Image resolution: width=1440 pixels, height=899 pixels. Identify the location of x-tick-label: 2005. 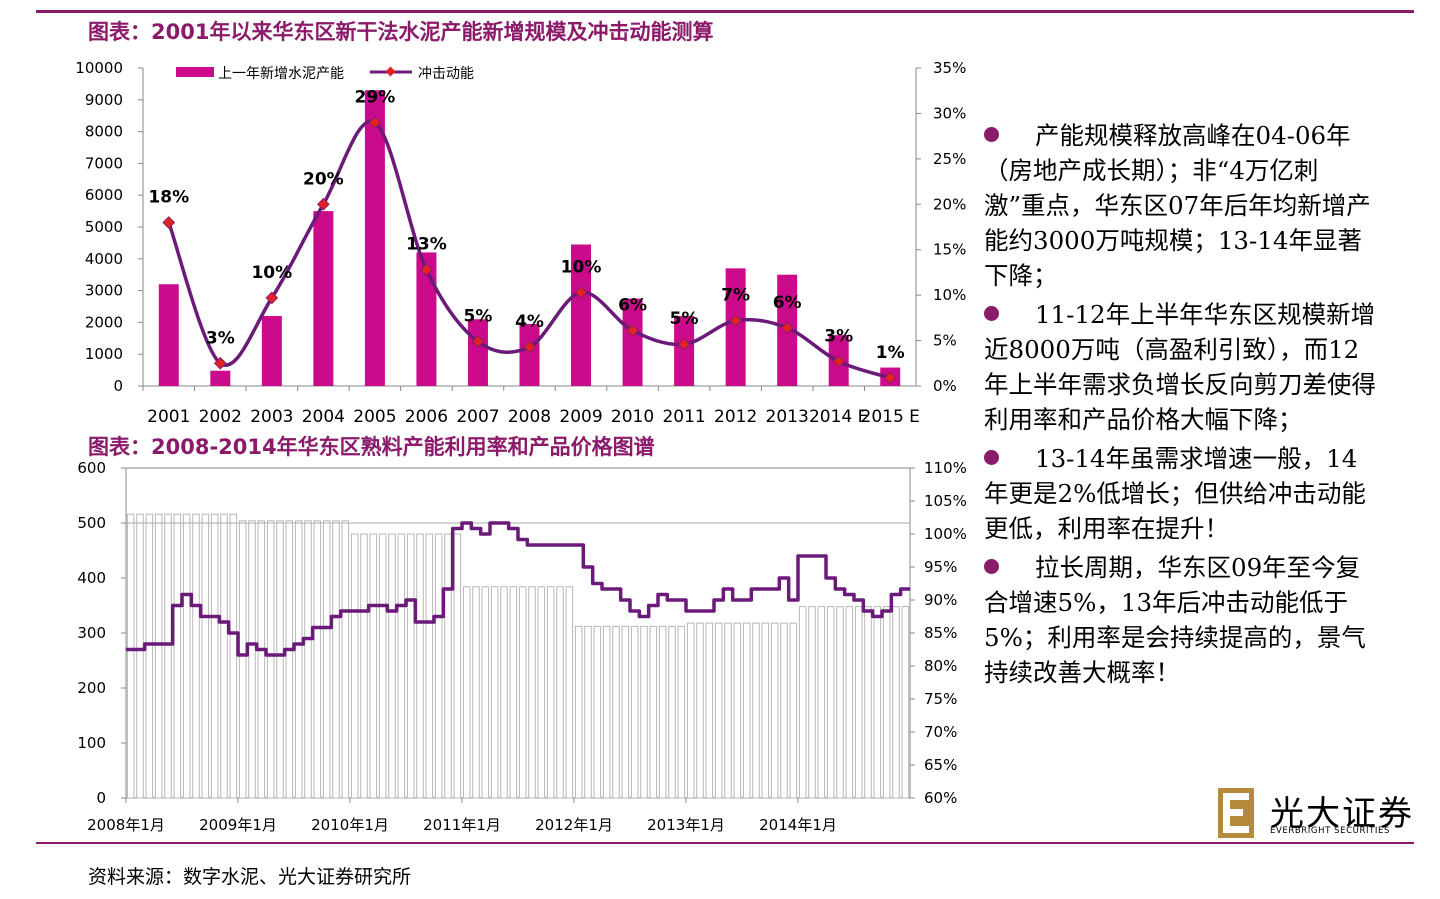
(374, 417).